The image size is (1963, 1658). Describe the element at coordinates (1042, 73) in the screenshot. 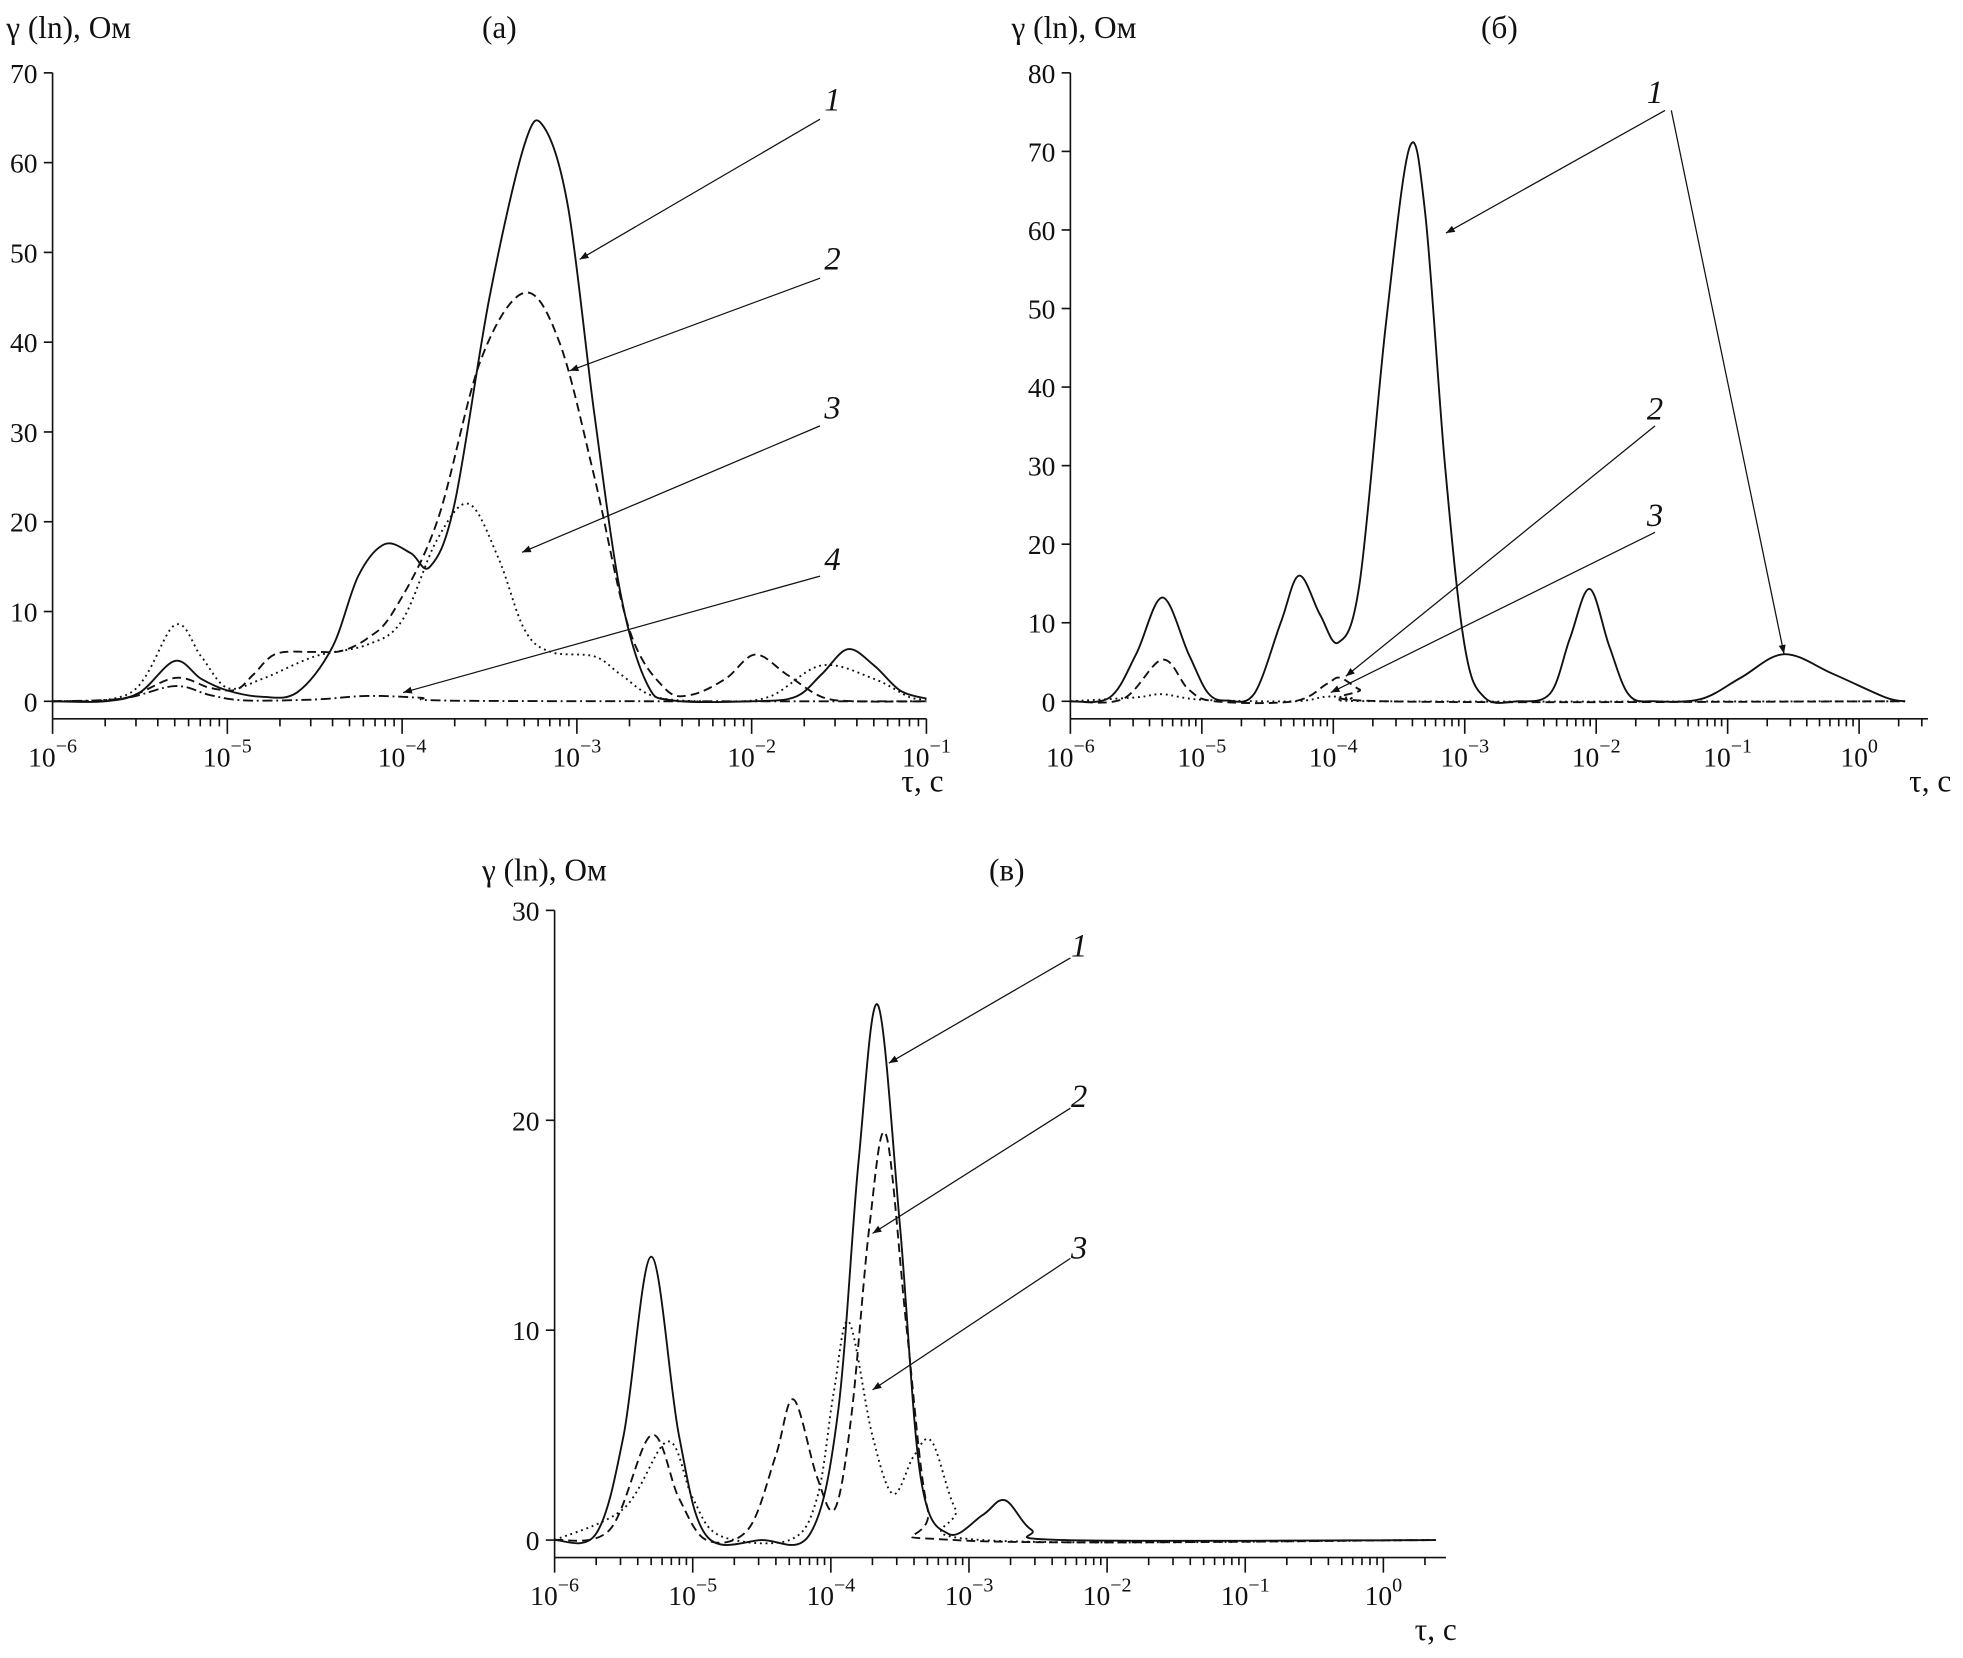

I see `y-tick-label: 80` at that location.